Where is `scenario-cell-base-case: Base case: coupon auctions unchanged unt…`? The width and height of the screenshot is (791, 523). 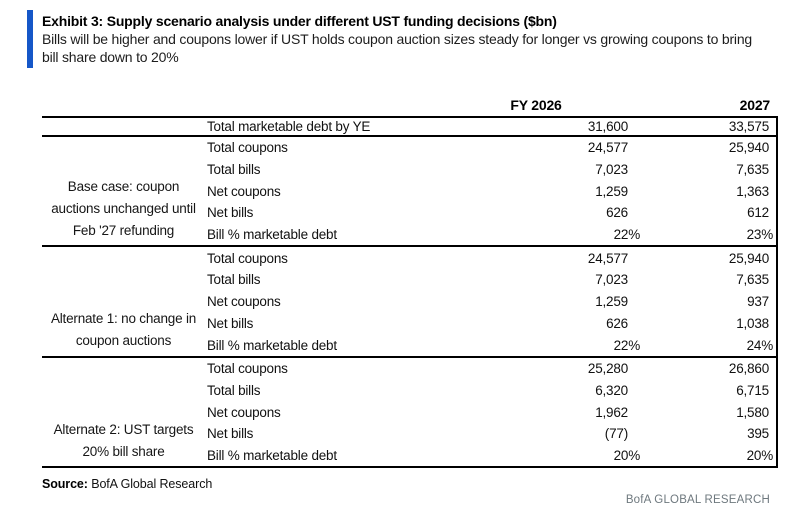 scenario-cell-base-case: Base case: coupon auctions unchanged unt… is located at coordinates (123, 192).